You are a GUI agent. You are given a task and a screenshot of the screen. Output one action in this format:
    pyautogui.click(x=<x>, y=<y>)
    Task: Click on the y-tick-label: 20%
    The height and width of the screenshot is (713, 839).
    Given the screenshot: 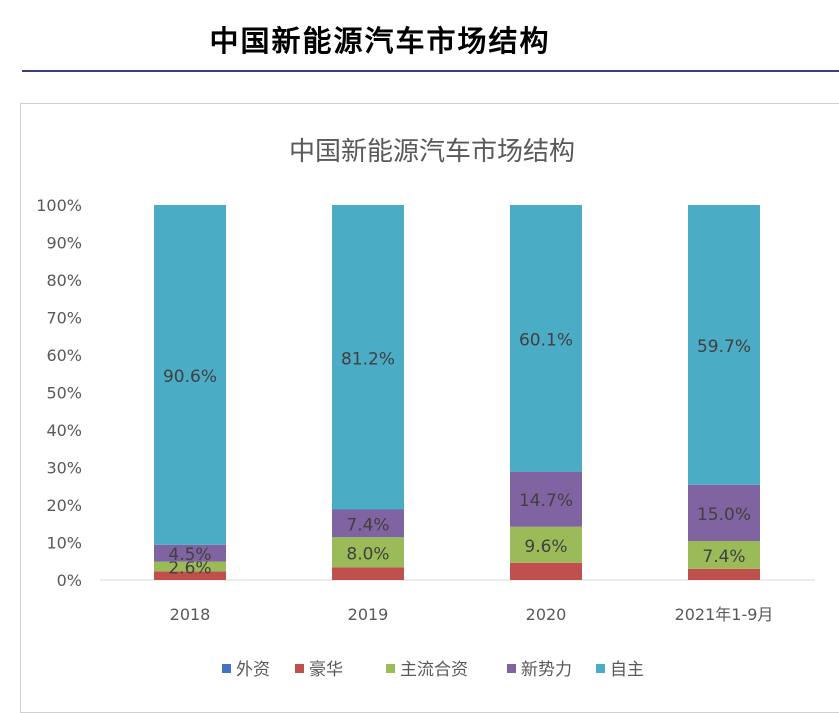 What is the action you would take?
    pyautogui.click(x=64, y=505)
    